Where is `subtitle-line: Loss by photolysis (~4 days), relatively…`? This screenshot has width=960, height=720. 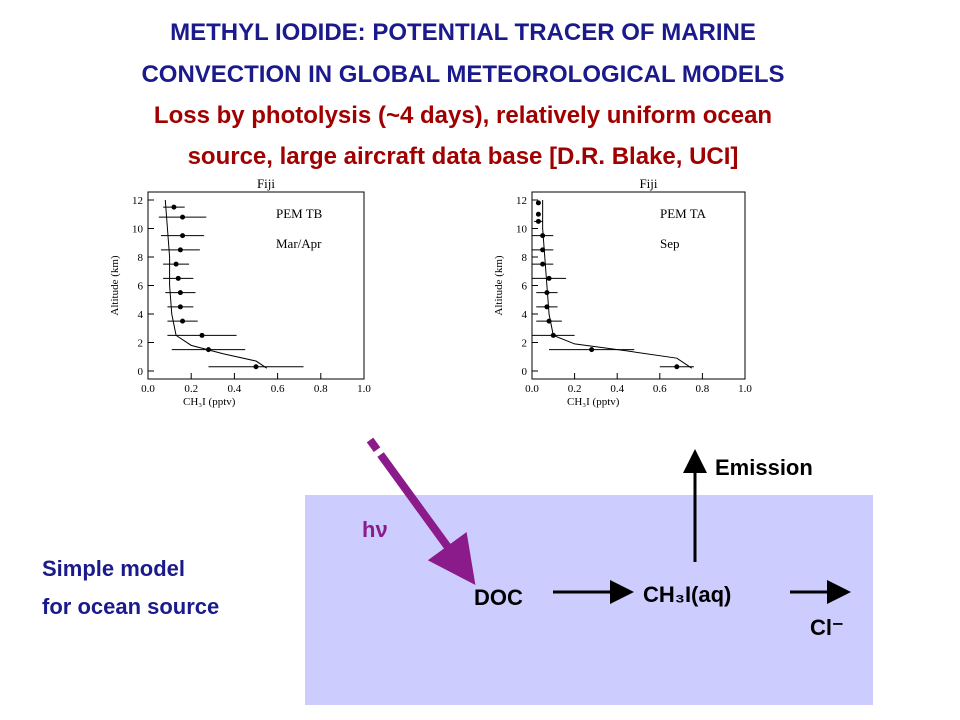 subtitle-line: Loss by photolysis (~4 days), relatively… is located at coordinates (463, 115).